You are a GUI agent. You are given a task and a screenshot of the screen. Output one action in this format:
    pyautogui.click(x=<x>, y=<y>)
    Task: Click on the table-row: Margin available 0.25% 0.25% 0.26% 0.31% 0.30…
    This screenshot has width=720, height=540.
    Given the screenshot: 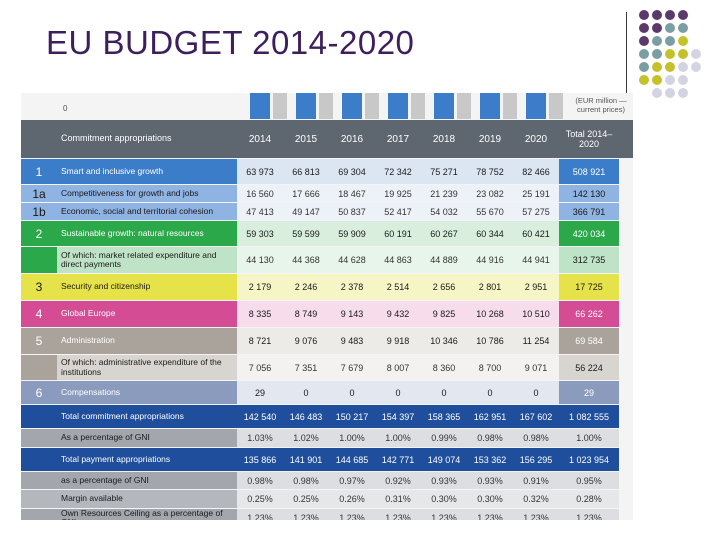 What is the action you would take?
    pyautogui.click(x=327, y=499)
    